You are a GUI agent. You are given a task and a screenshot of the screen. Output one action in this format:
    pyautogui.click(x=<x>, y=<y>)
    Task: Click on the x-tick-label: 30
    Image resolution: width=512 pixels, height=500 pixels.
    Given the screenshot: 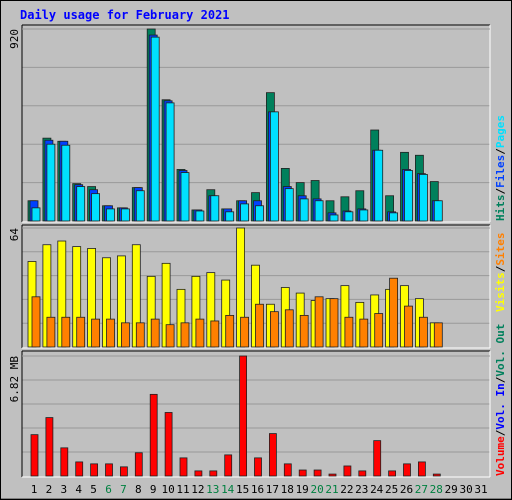 What is the action you would take?
    pyautogui.click(x=465, y=489)
    